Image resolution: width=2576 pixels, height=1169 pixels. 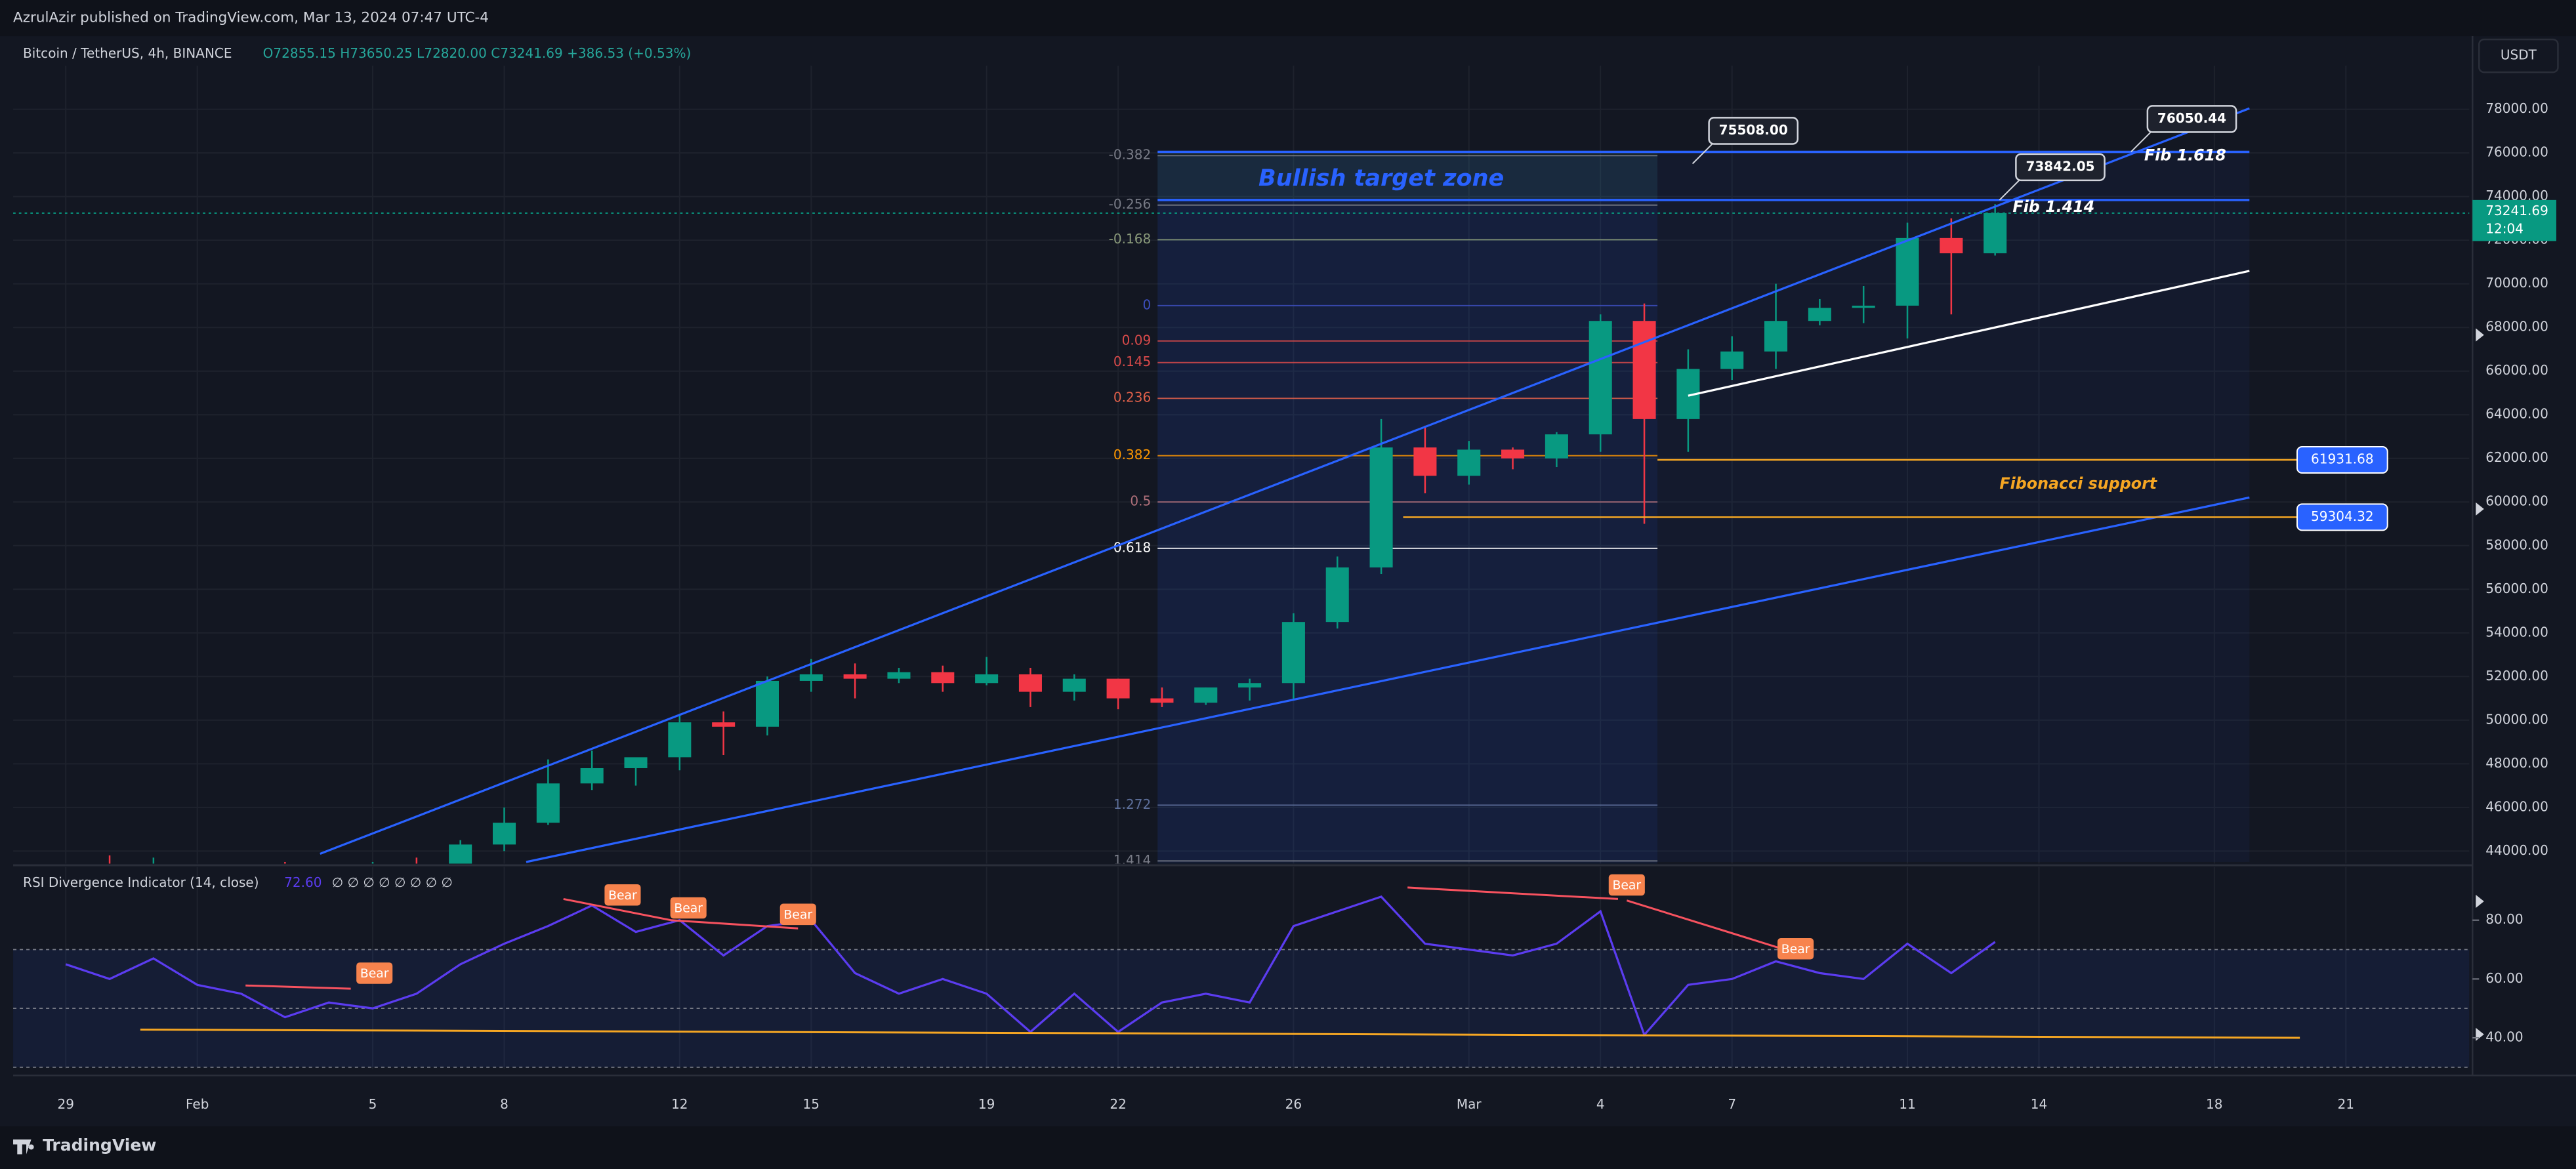 I want to click on y-tick-label: 58000.00, so click(x=2517, y=544).